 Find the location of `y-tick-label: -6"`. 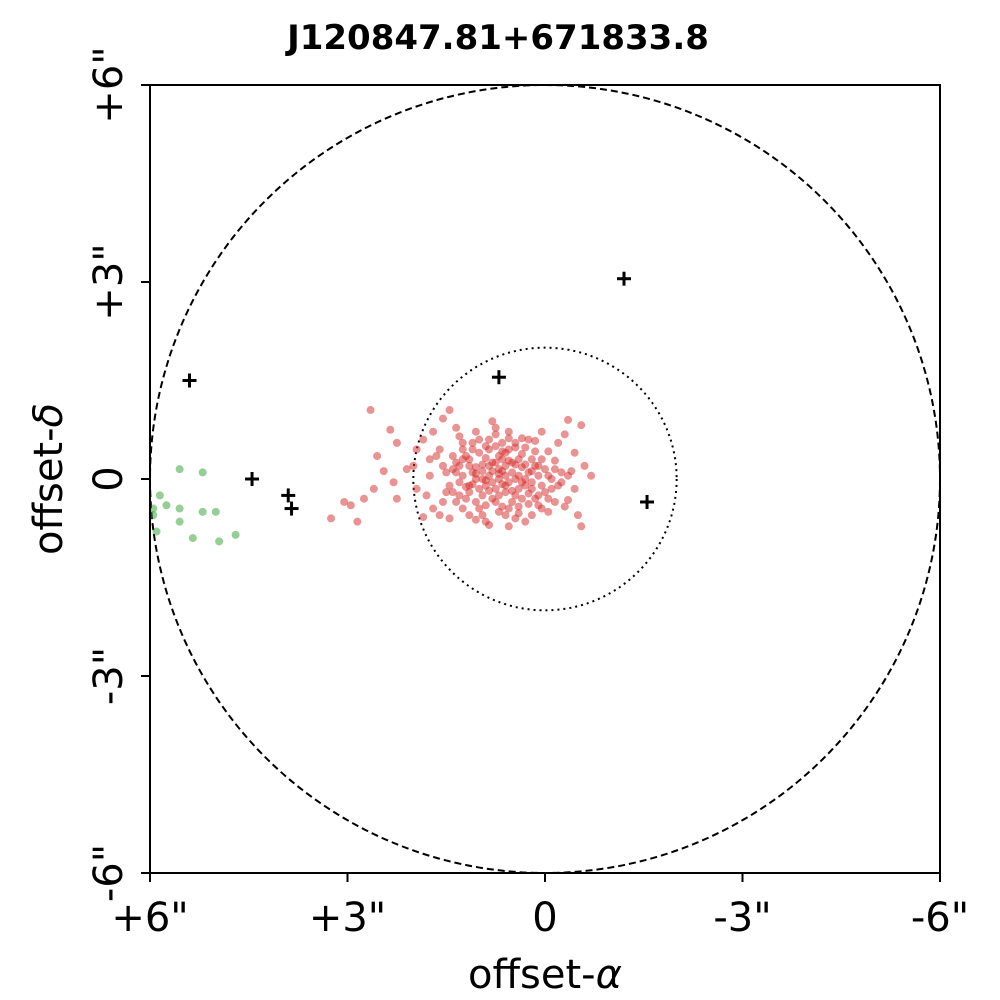

y-tick-label: -6" is located at coordinates (109, 873).